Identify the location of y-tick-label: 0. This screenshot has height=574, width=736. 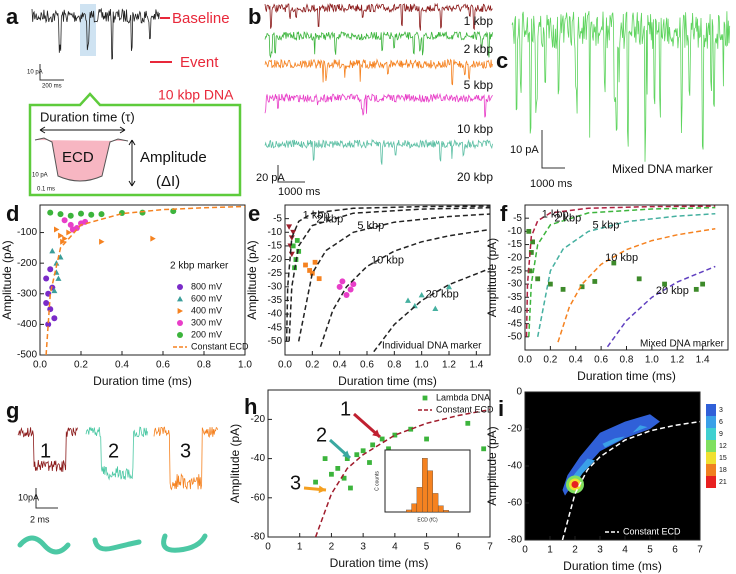
(519, 392).